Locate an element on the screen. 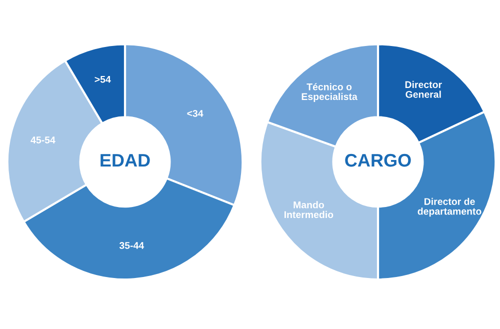  slice-label: Director de departamento is located at coordinates (450, 207).